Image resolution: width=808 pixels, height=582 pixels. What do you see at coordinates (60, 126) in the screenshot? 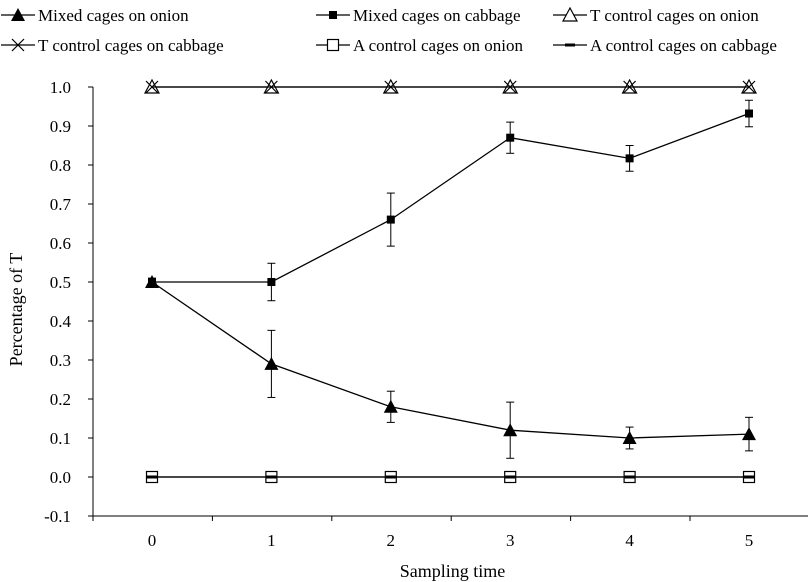
I see `y-tick-label: 0.9` at bounding box center [60, 126].